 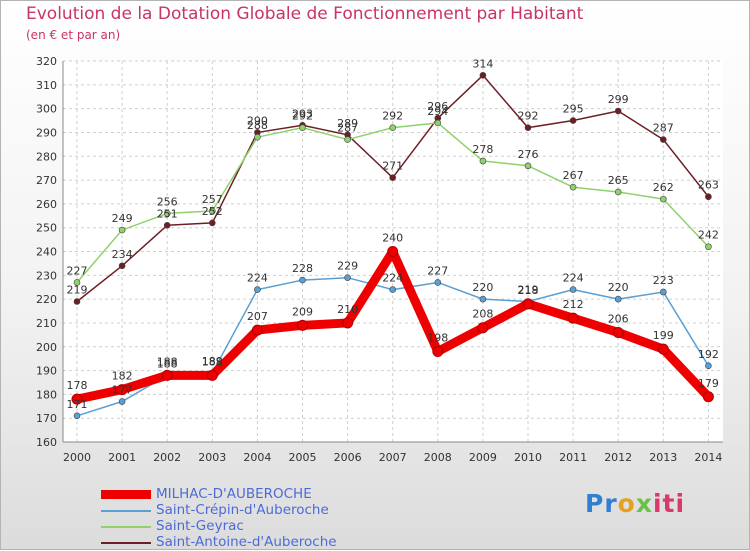 I want to click on data-label-1: 177, so click(x=122, y=390).